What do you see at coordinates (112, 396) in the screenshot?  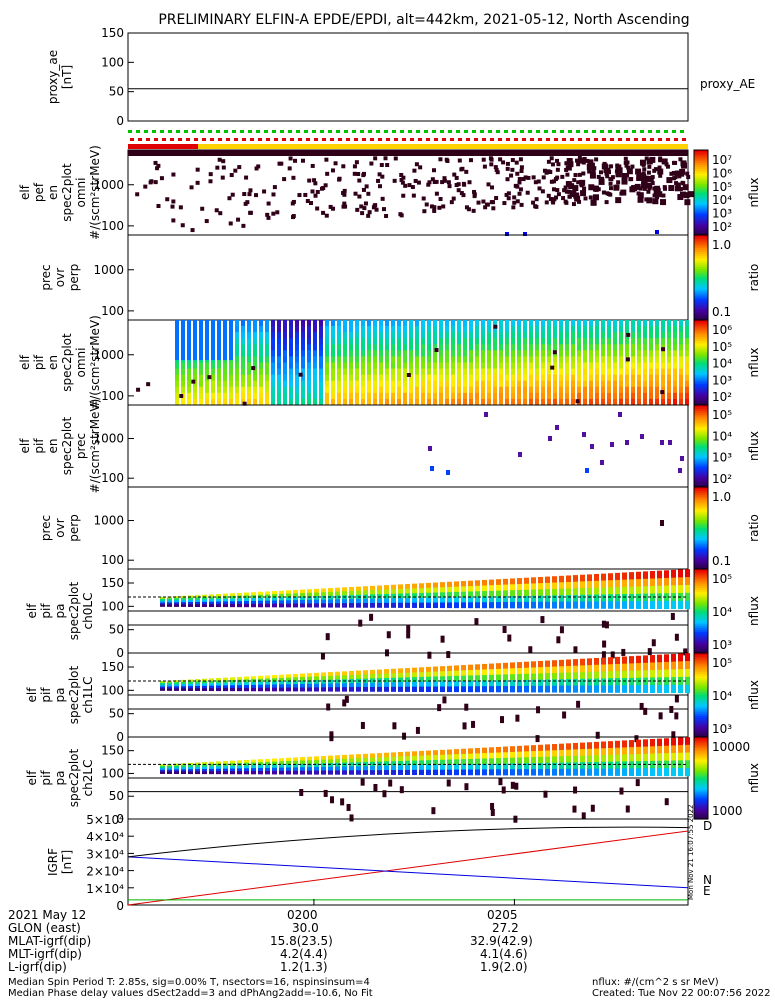 I see `ytick-label: 100` at bounding box center [112, 396].